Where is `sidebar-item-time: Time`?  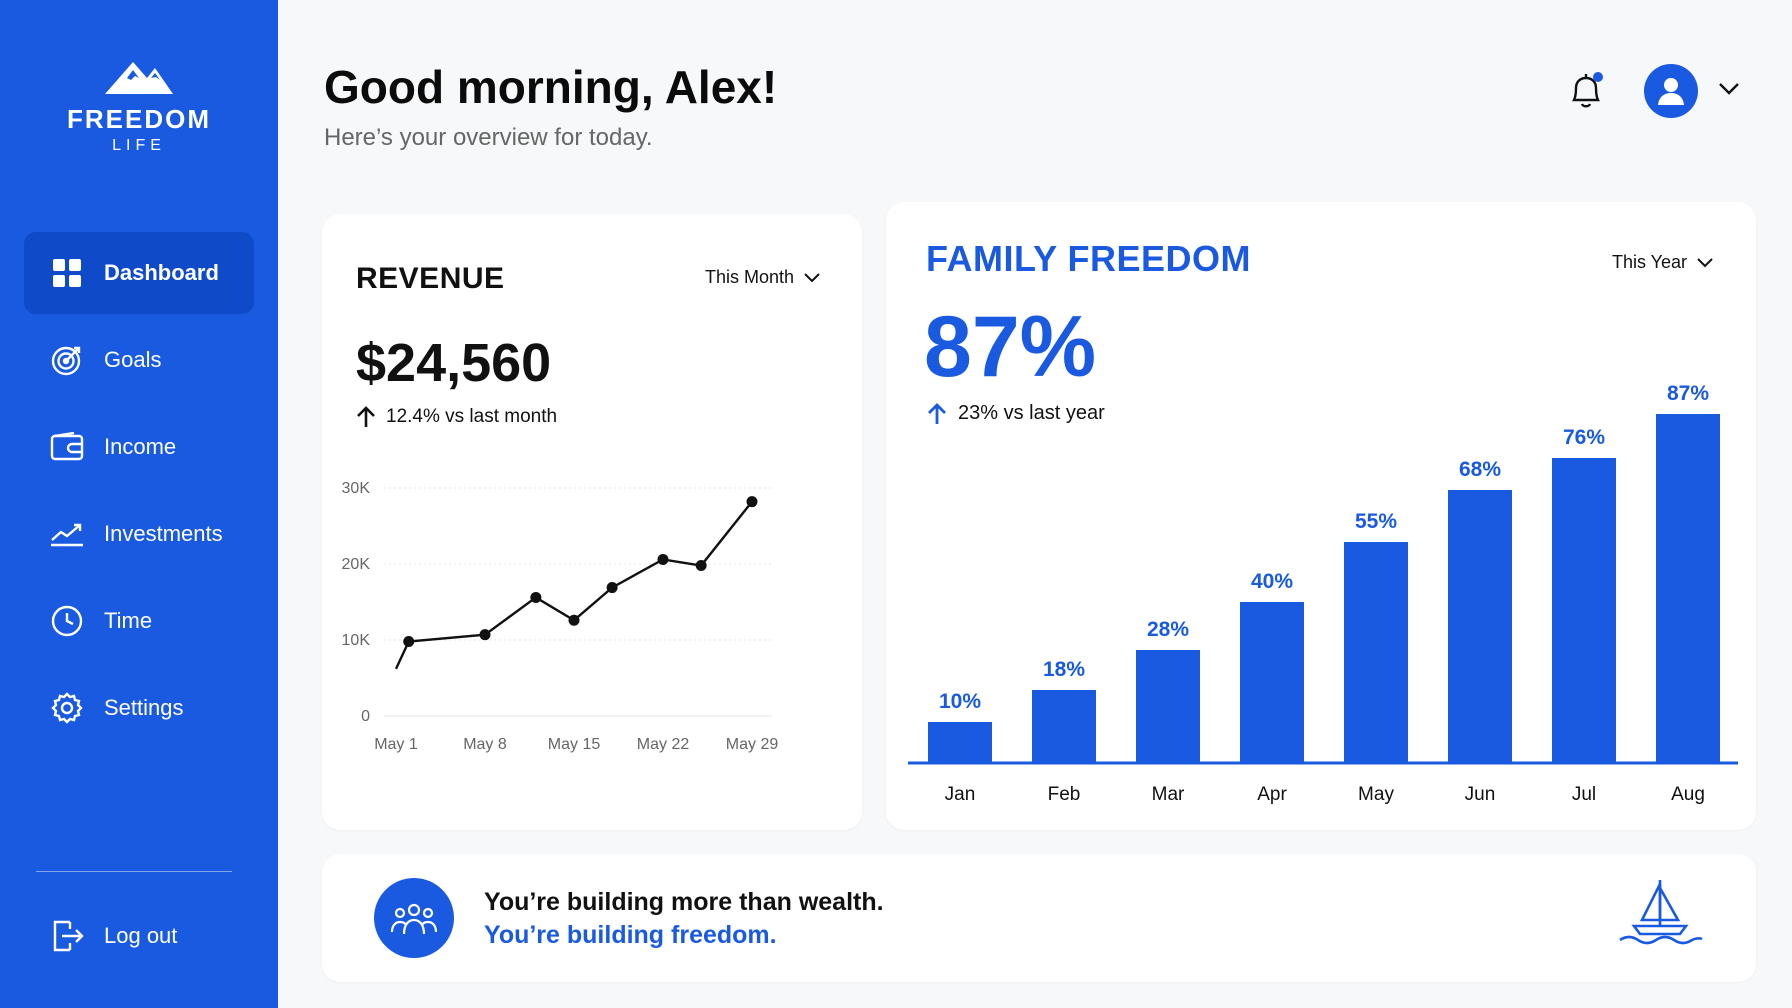
sidebar-item-time: Time is located at coordinates (139, 621).